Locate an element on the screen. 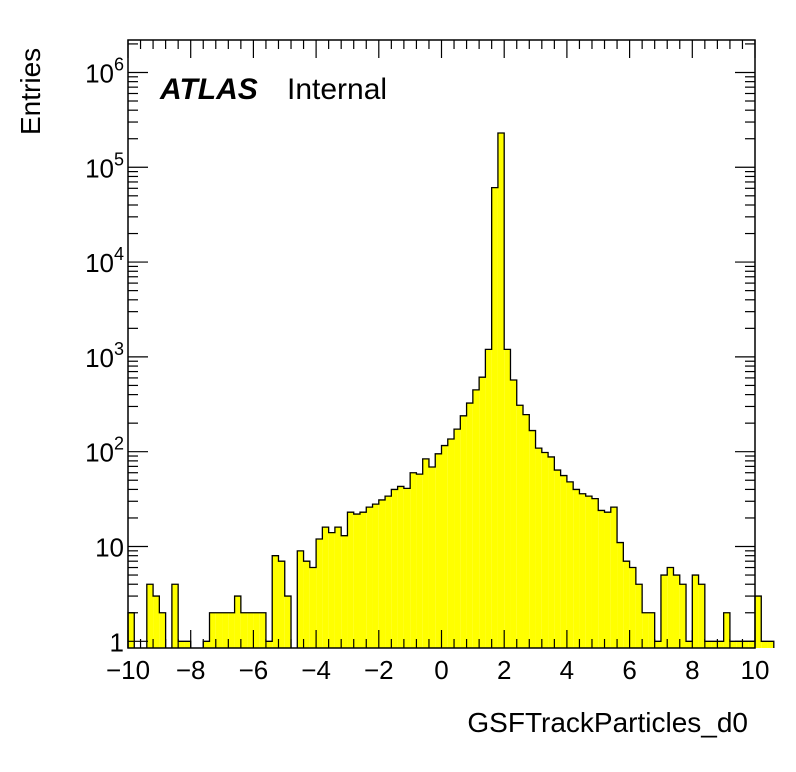  x-tick-label: −6 is located at coordinates (254, 670).